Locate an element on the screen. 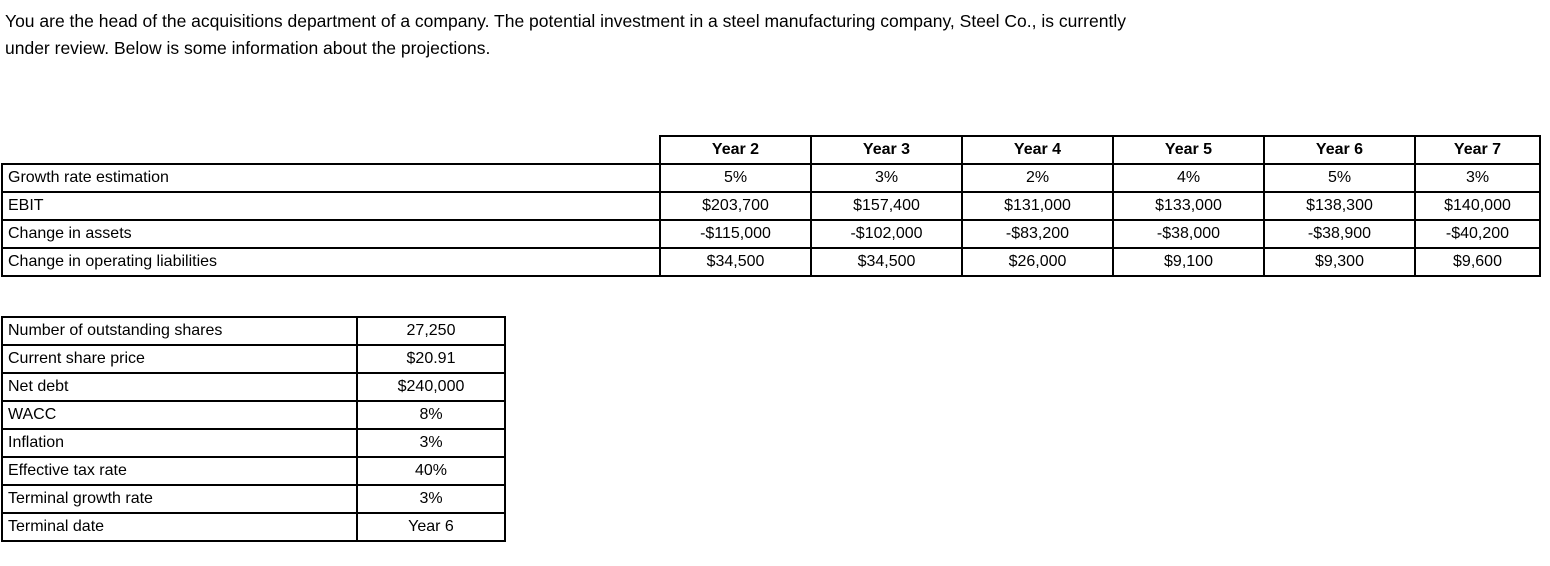 The image size is (1550, 566). change-assets-year-2: -$115,000 is located at coordinates (735, 234).